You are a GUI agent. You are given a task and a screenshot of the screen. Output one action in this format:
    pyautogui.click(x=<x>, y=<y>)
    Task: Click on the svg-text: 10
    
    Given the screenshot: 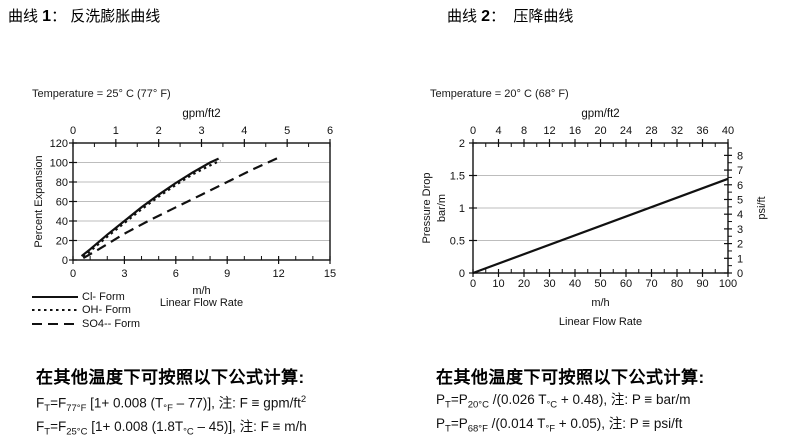 What is the action you would take?
    pyautogui.click(x=498, y=284)
    